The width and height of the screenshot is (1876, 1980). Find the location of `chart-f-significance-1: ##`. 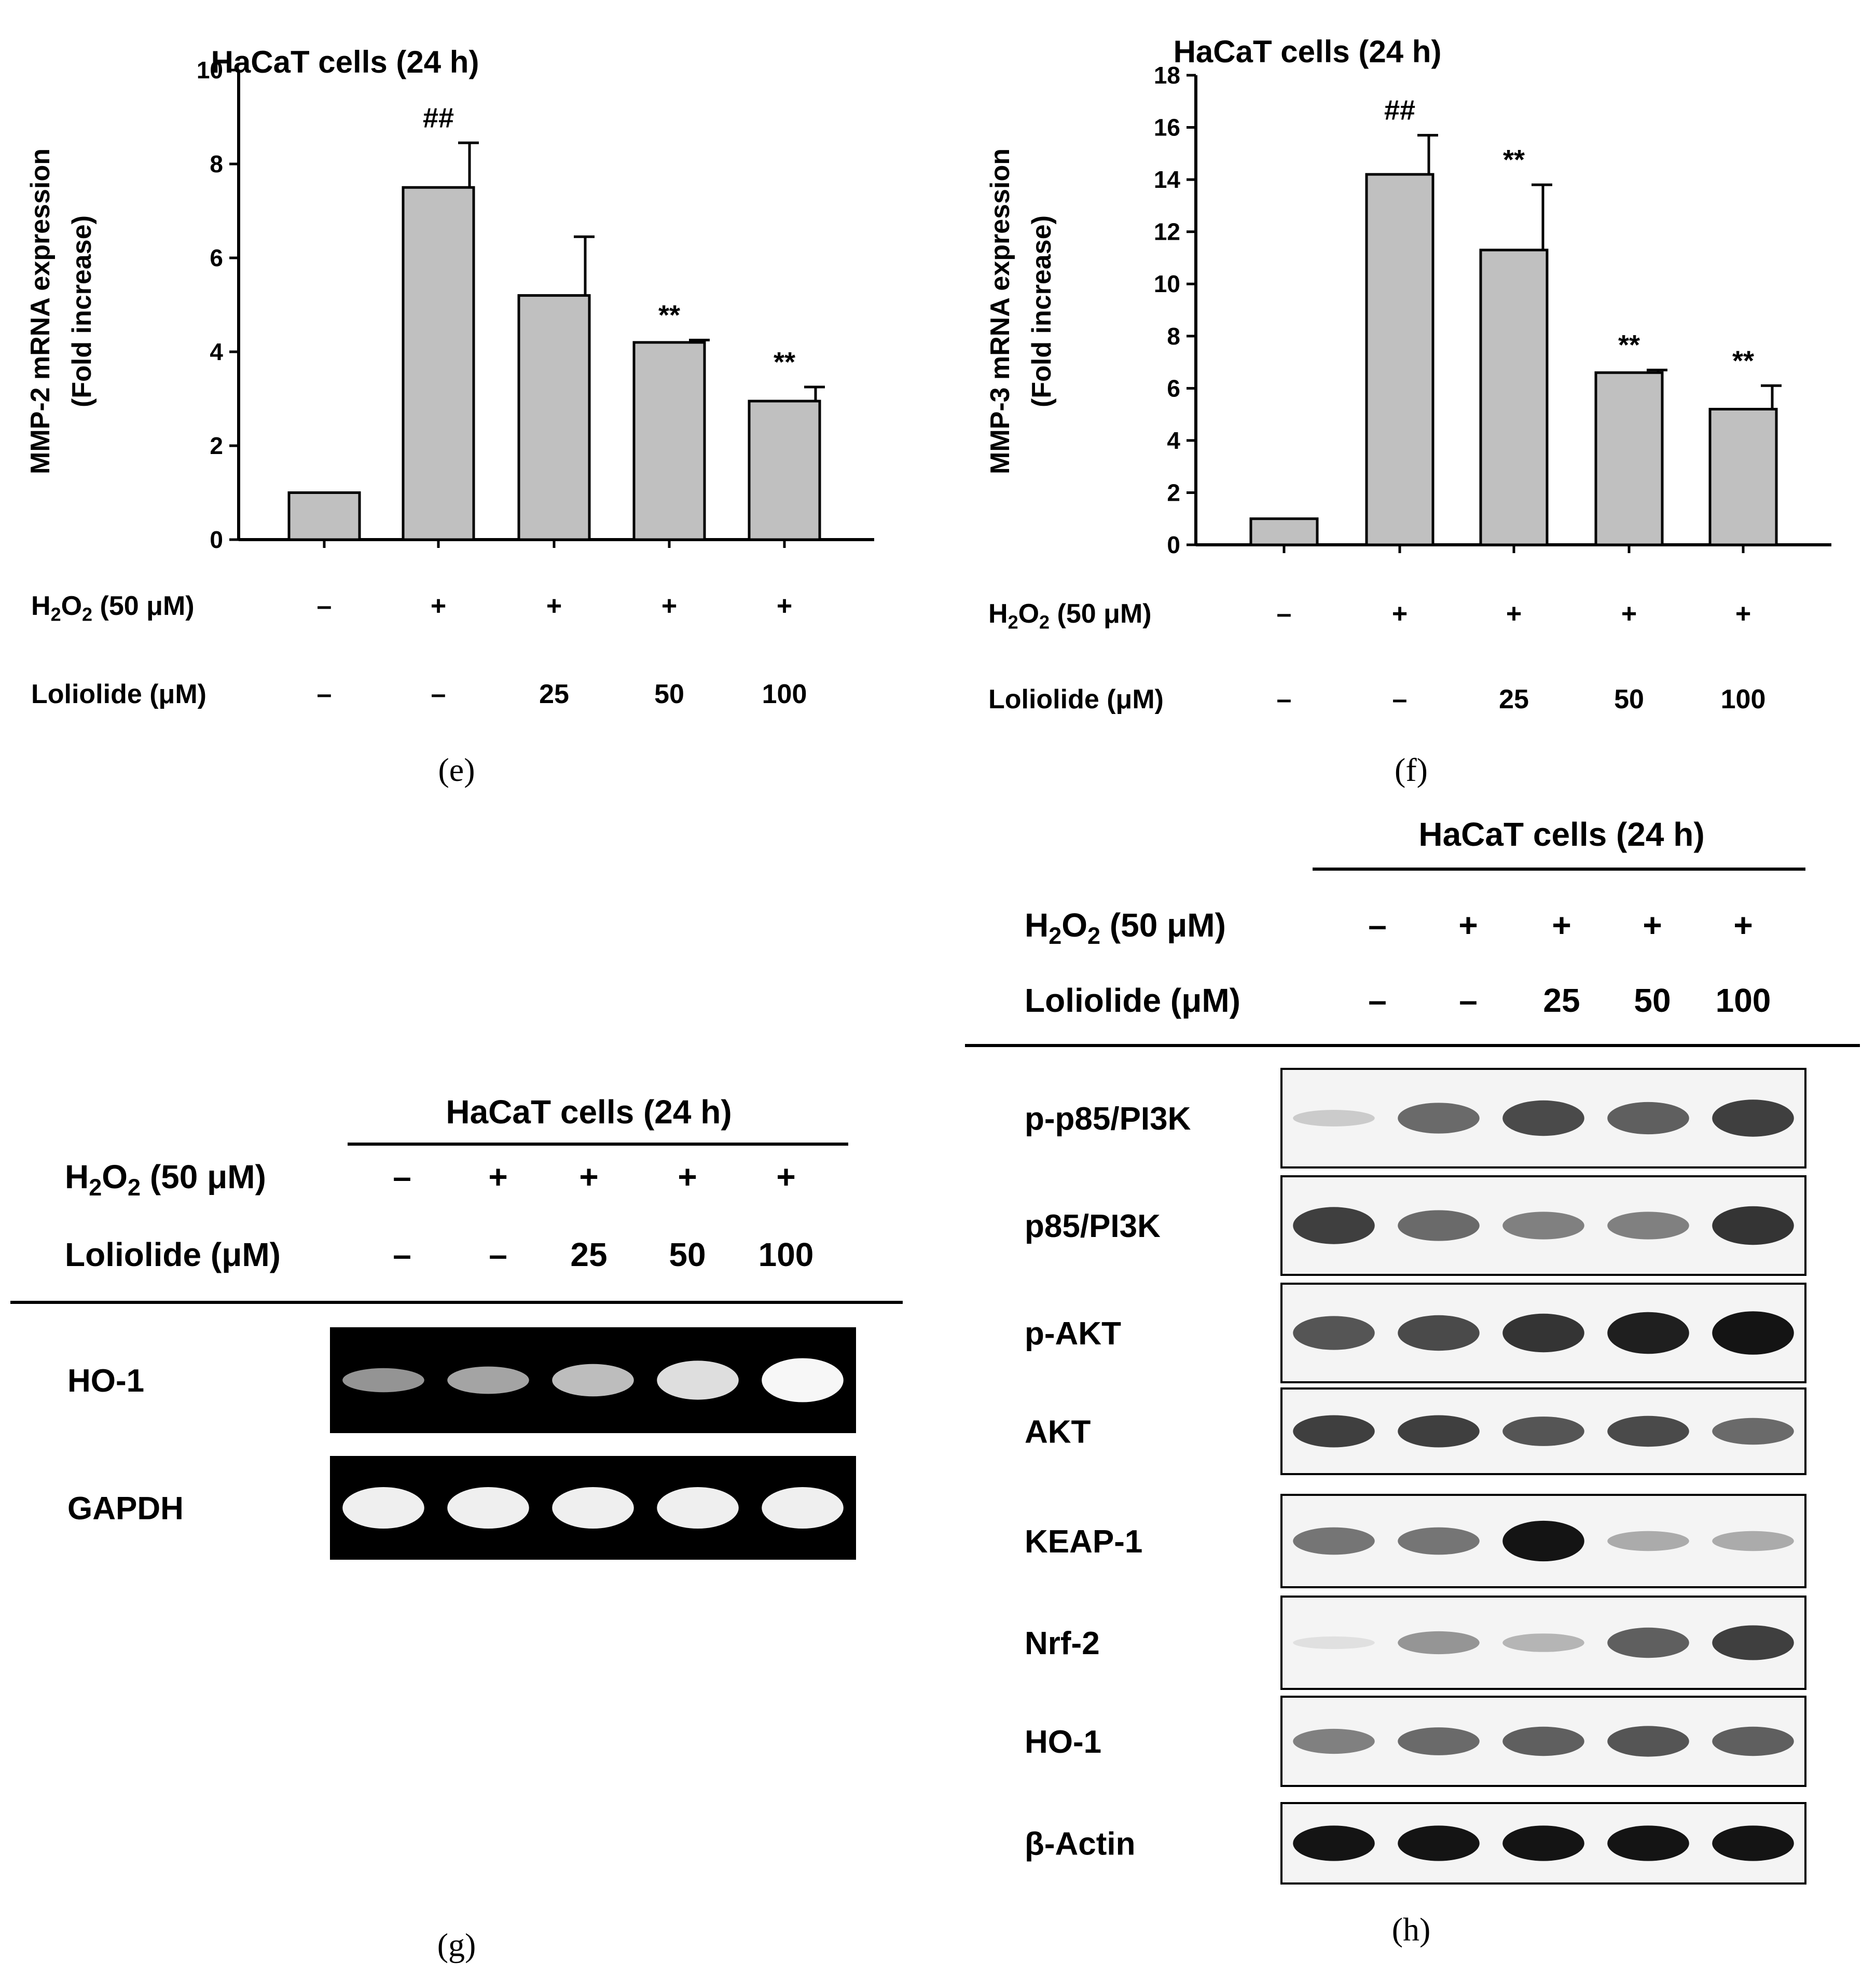

chart-f-significance-1: ## is located at coordinates (1399, 110).